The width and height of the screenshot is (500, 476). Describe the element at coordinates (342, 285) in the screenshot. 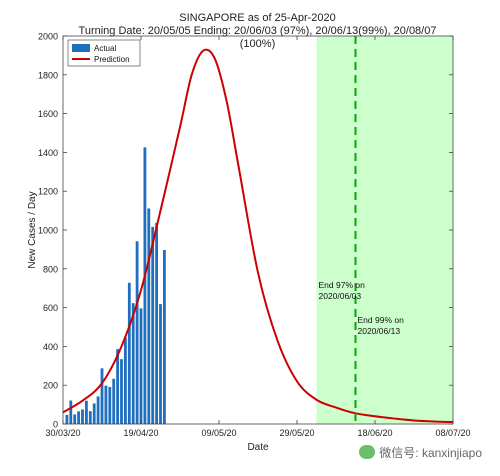

I see `annotation-text-1: End 97% on` at that location.